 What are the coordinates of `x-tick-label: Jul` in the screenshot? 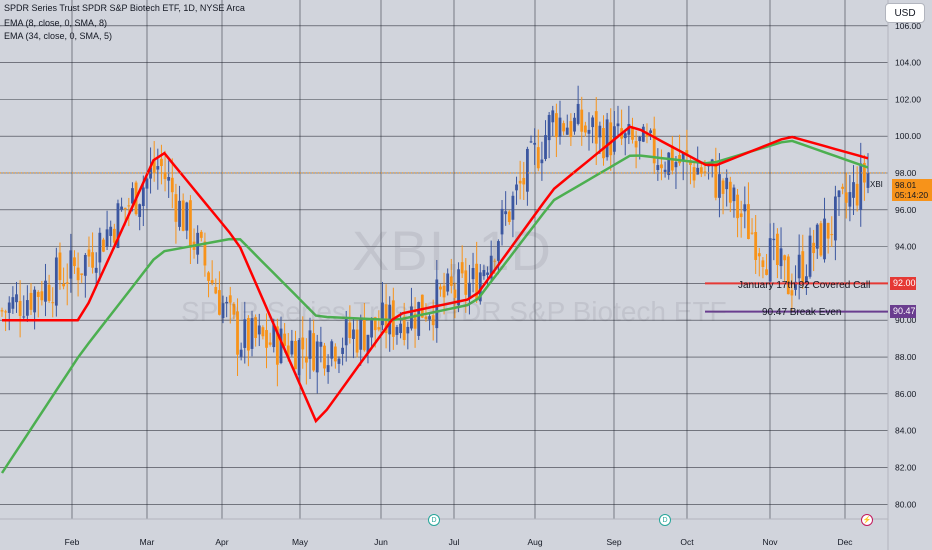 It's located at (454, 542).